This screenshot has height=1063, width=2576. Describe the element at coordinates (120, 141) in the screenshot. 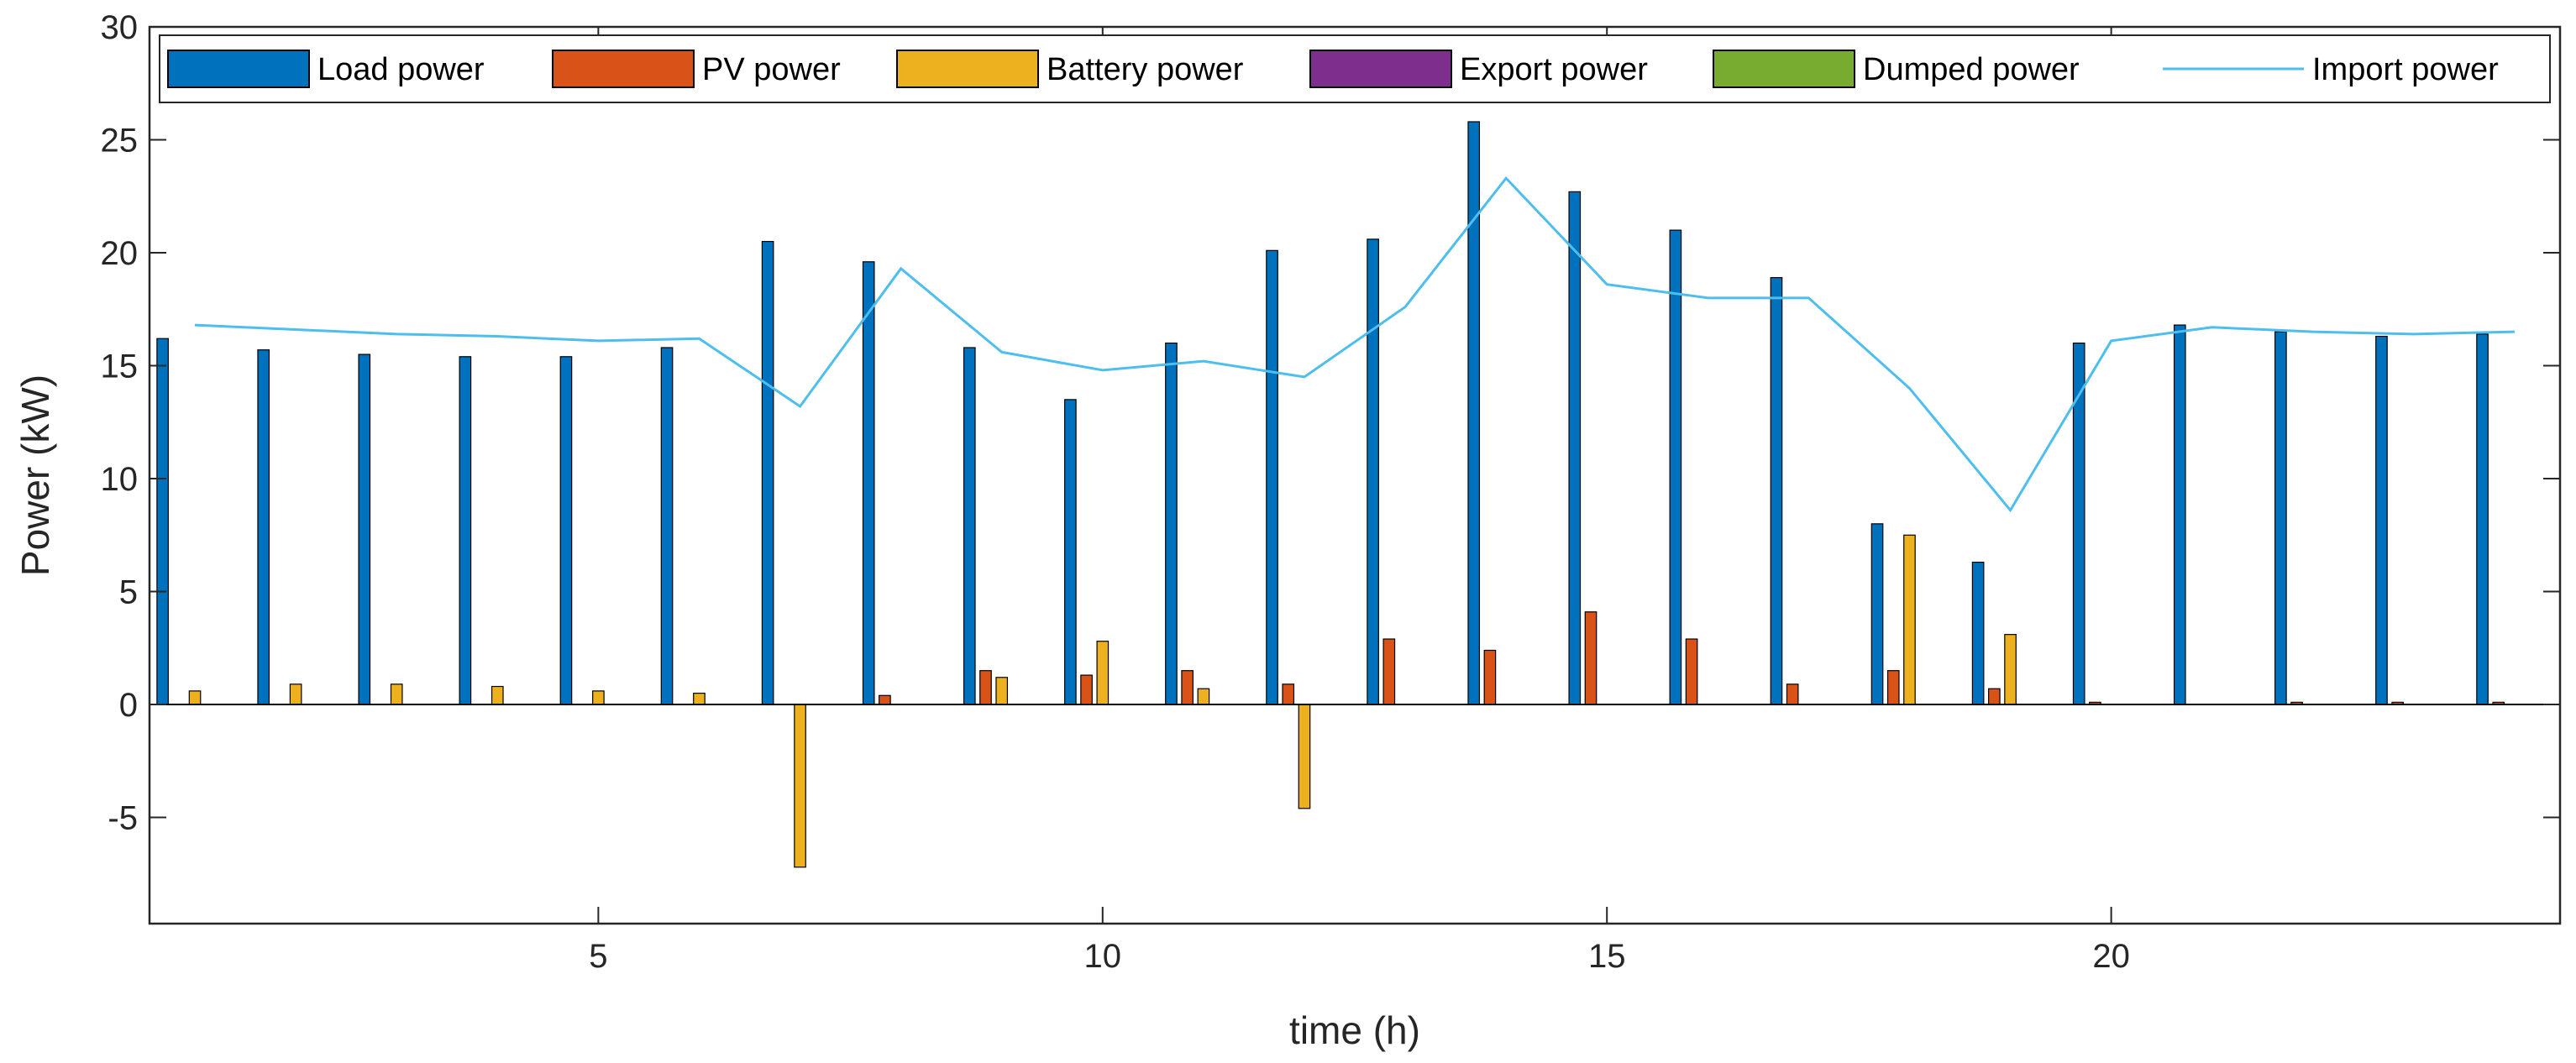

I see `y-tick-label: 25` at that location.